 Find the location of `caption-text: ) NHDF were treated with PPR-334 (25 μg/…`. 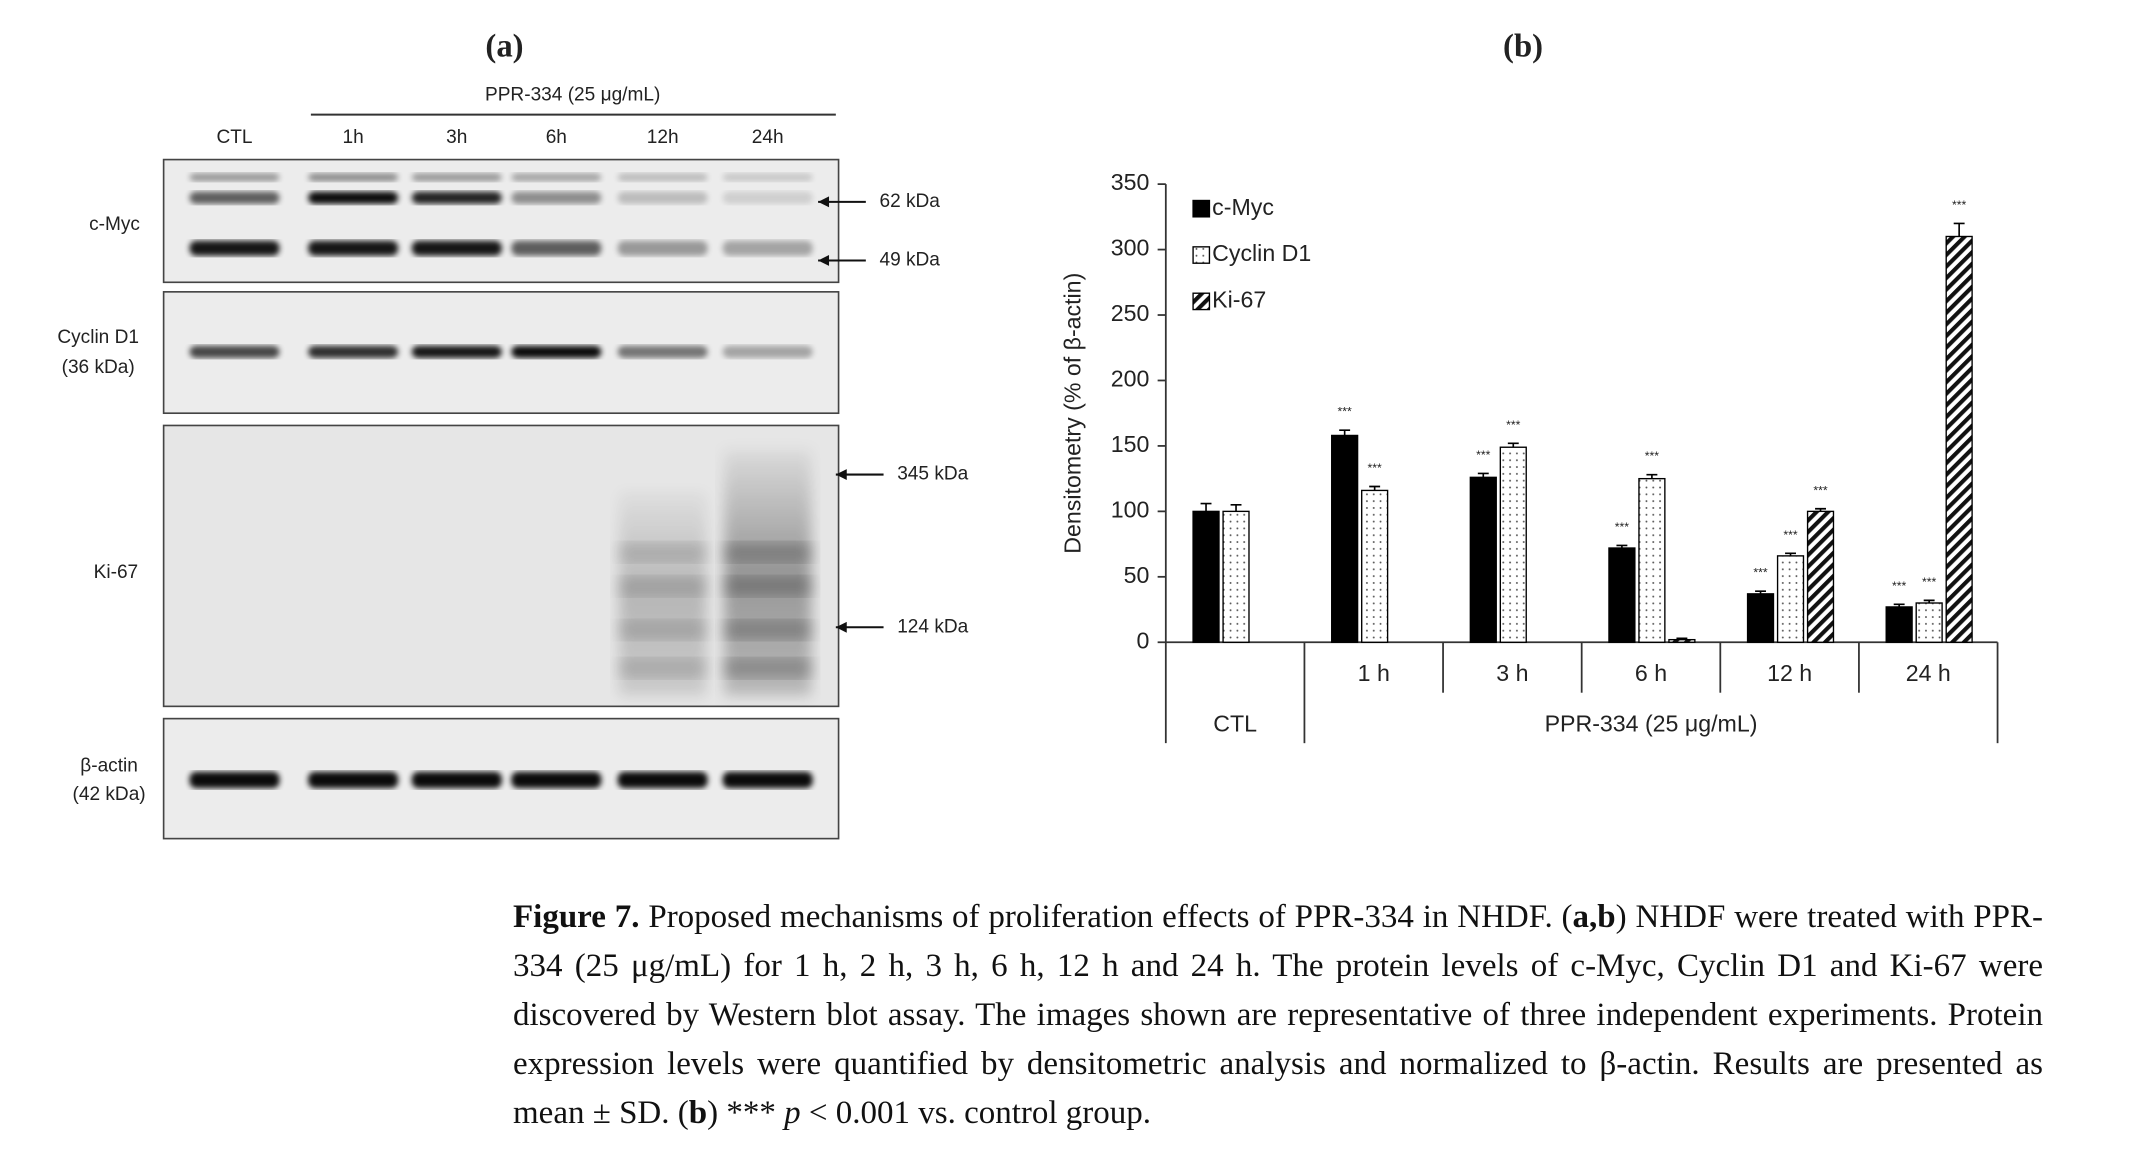

caption-text: ) NHDF were treated with PPR-334 (25 μg/… is located at coordinates (1278, 1015).